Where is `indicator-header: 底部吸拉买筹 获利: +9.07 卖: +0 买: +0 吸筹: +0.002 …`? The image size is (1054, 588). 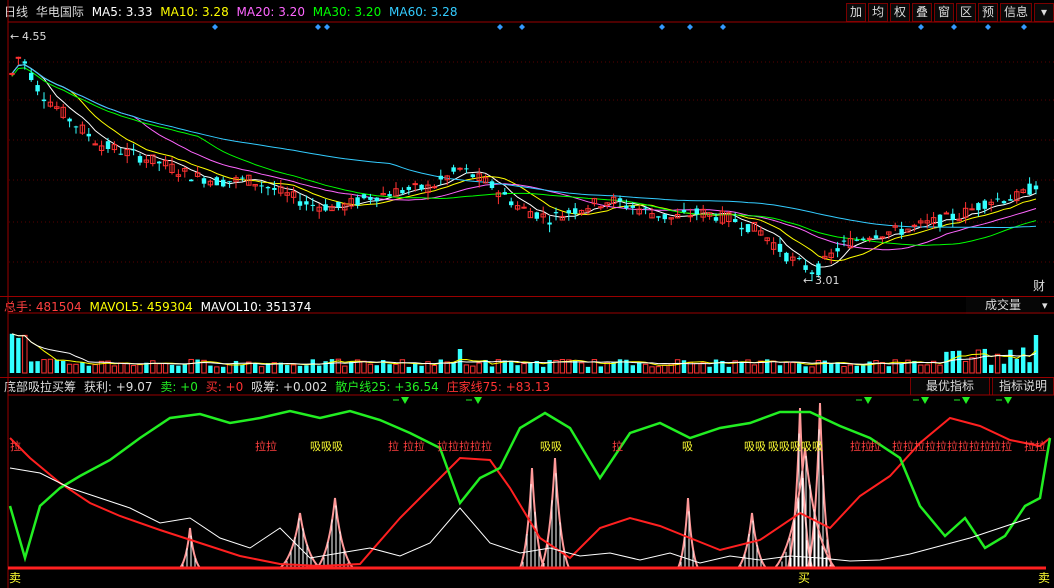 indicator-header: 底部吸拉买筹 获利: +9.07 卖: +0 买: +0 吸筹: +0.002 … is located at coordinates (279, 386).